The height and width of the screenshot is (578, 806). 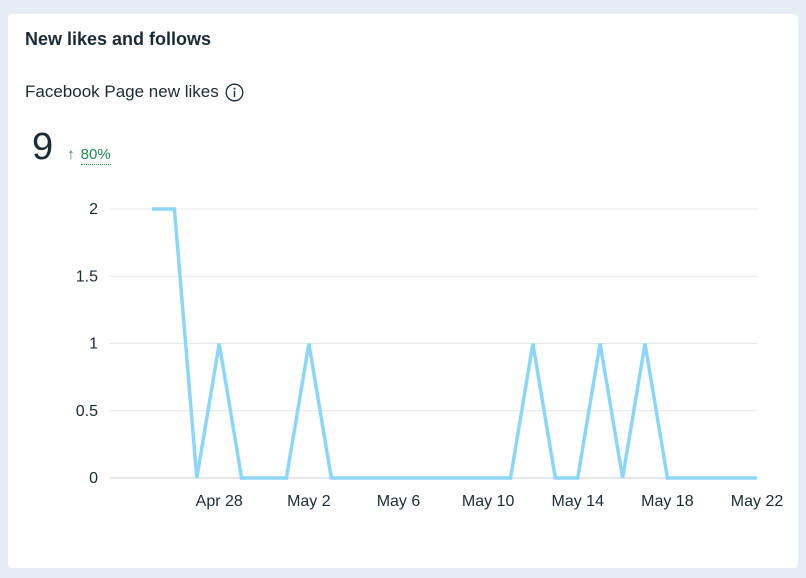 What do you see at coordinates (234, 92) in the screenshot?
I see `info-circle-icon` at bounding box center [234, 92].